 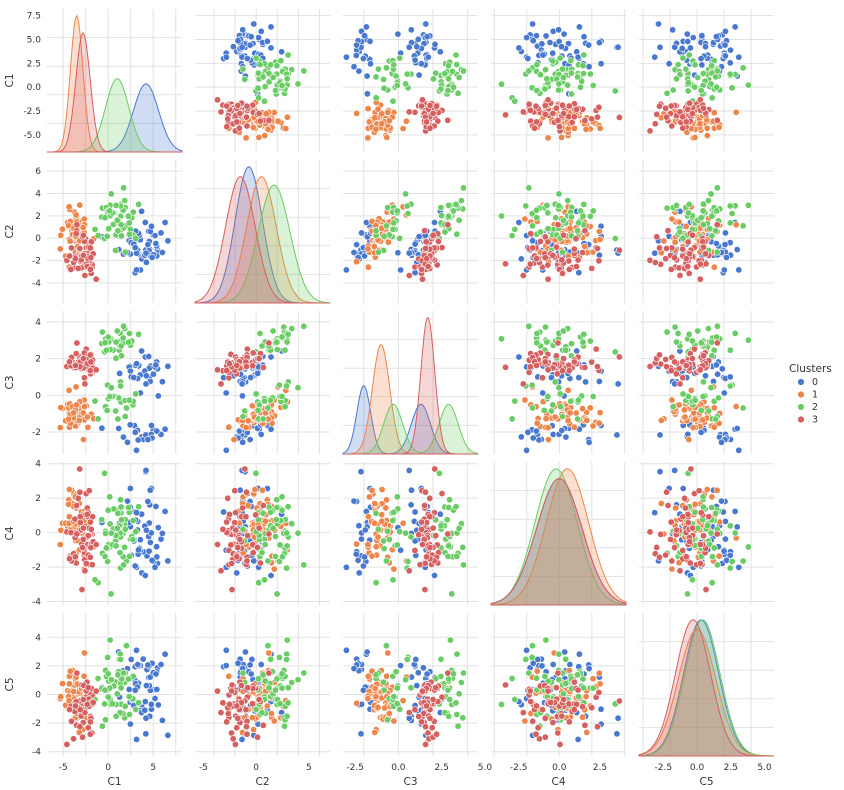 I want to click on panel-C4-vs-C2, so click(x=262, y=533).